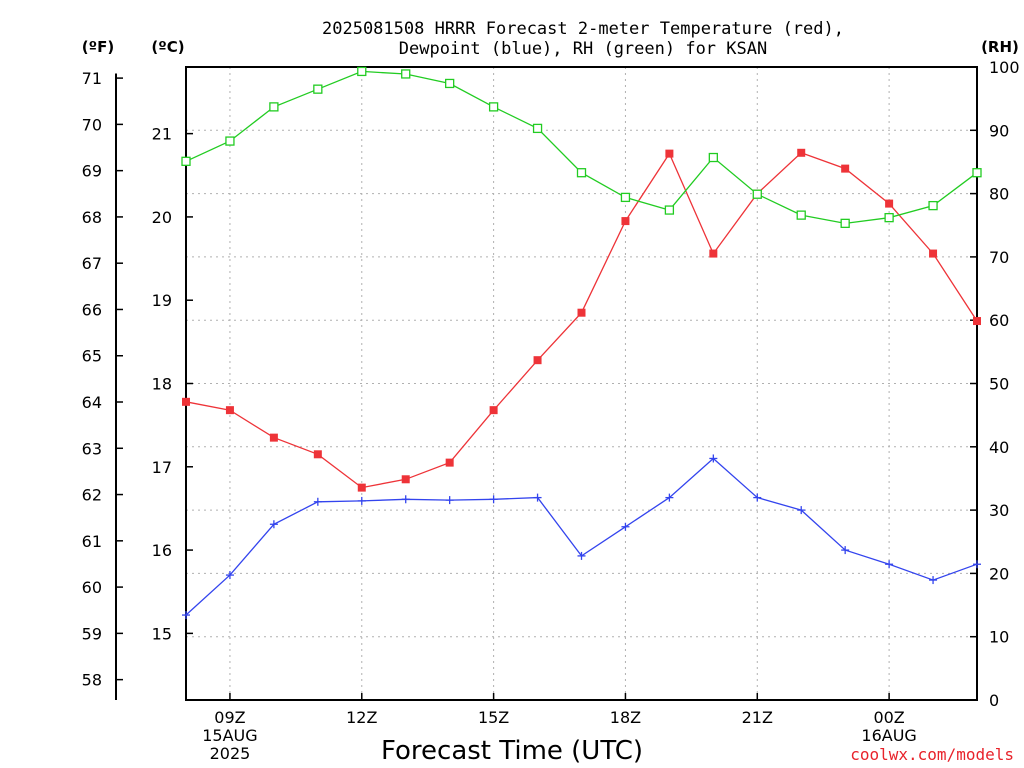 The height and width of the screenshot is (768, 1024). I want to click on x-tick-label: 00Z, so click(888, 717).